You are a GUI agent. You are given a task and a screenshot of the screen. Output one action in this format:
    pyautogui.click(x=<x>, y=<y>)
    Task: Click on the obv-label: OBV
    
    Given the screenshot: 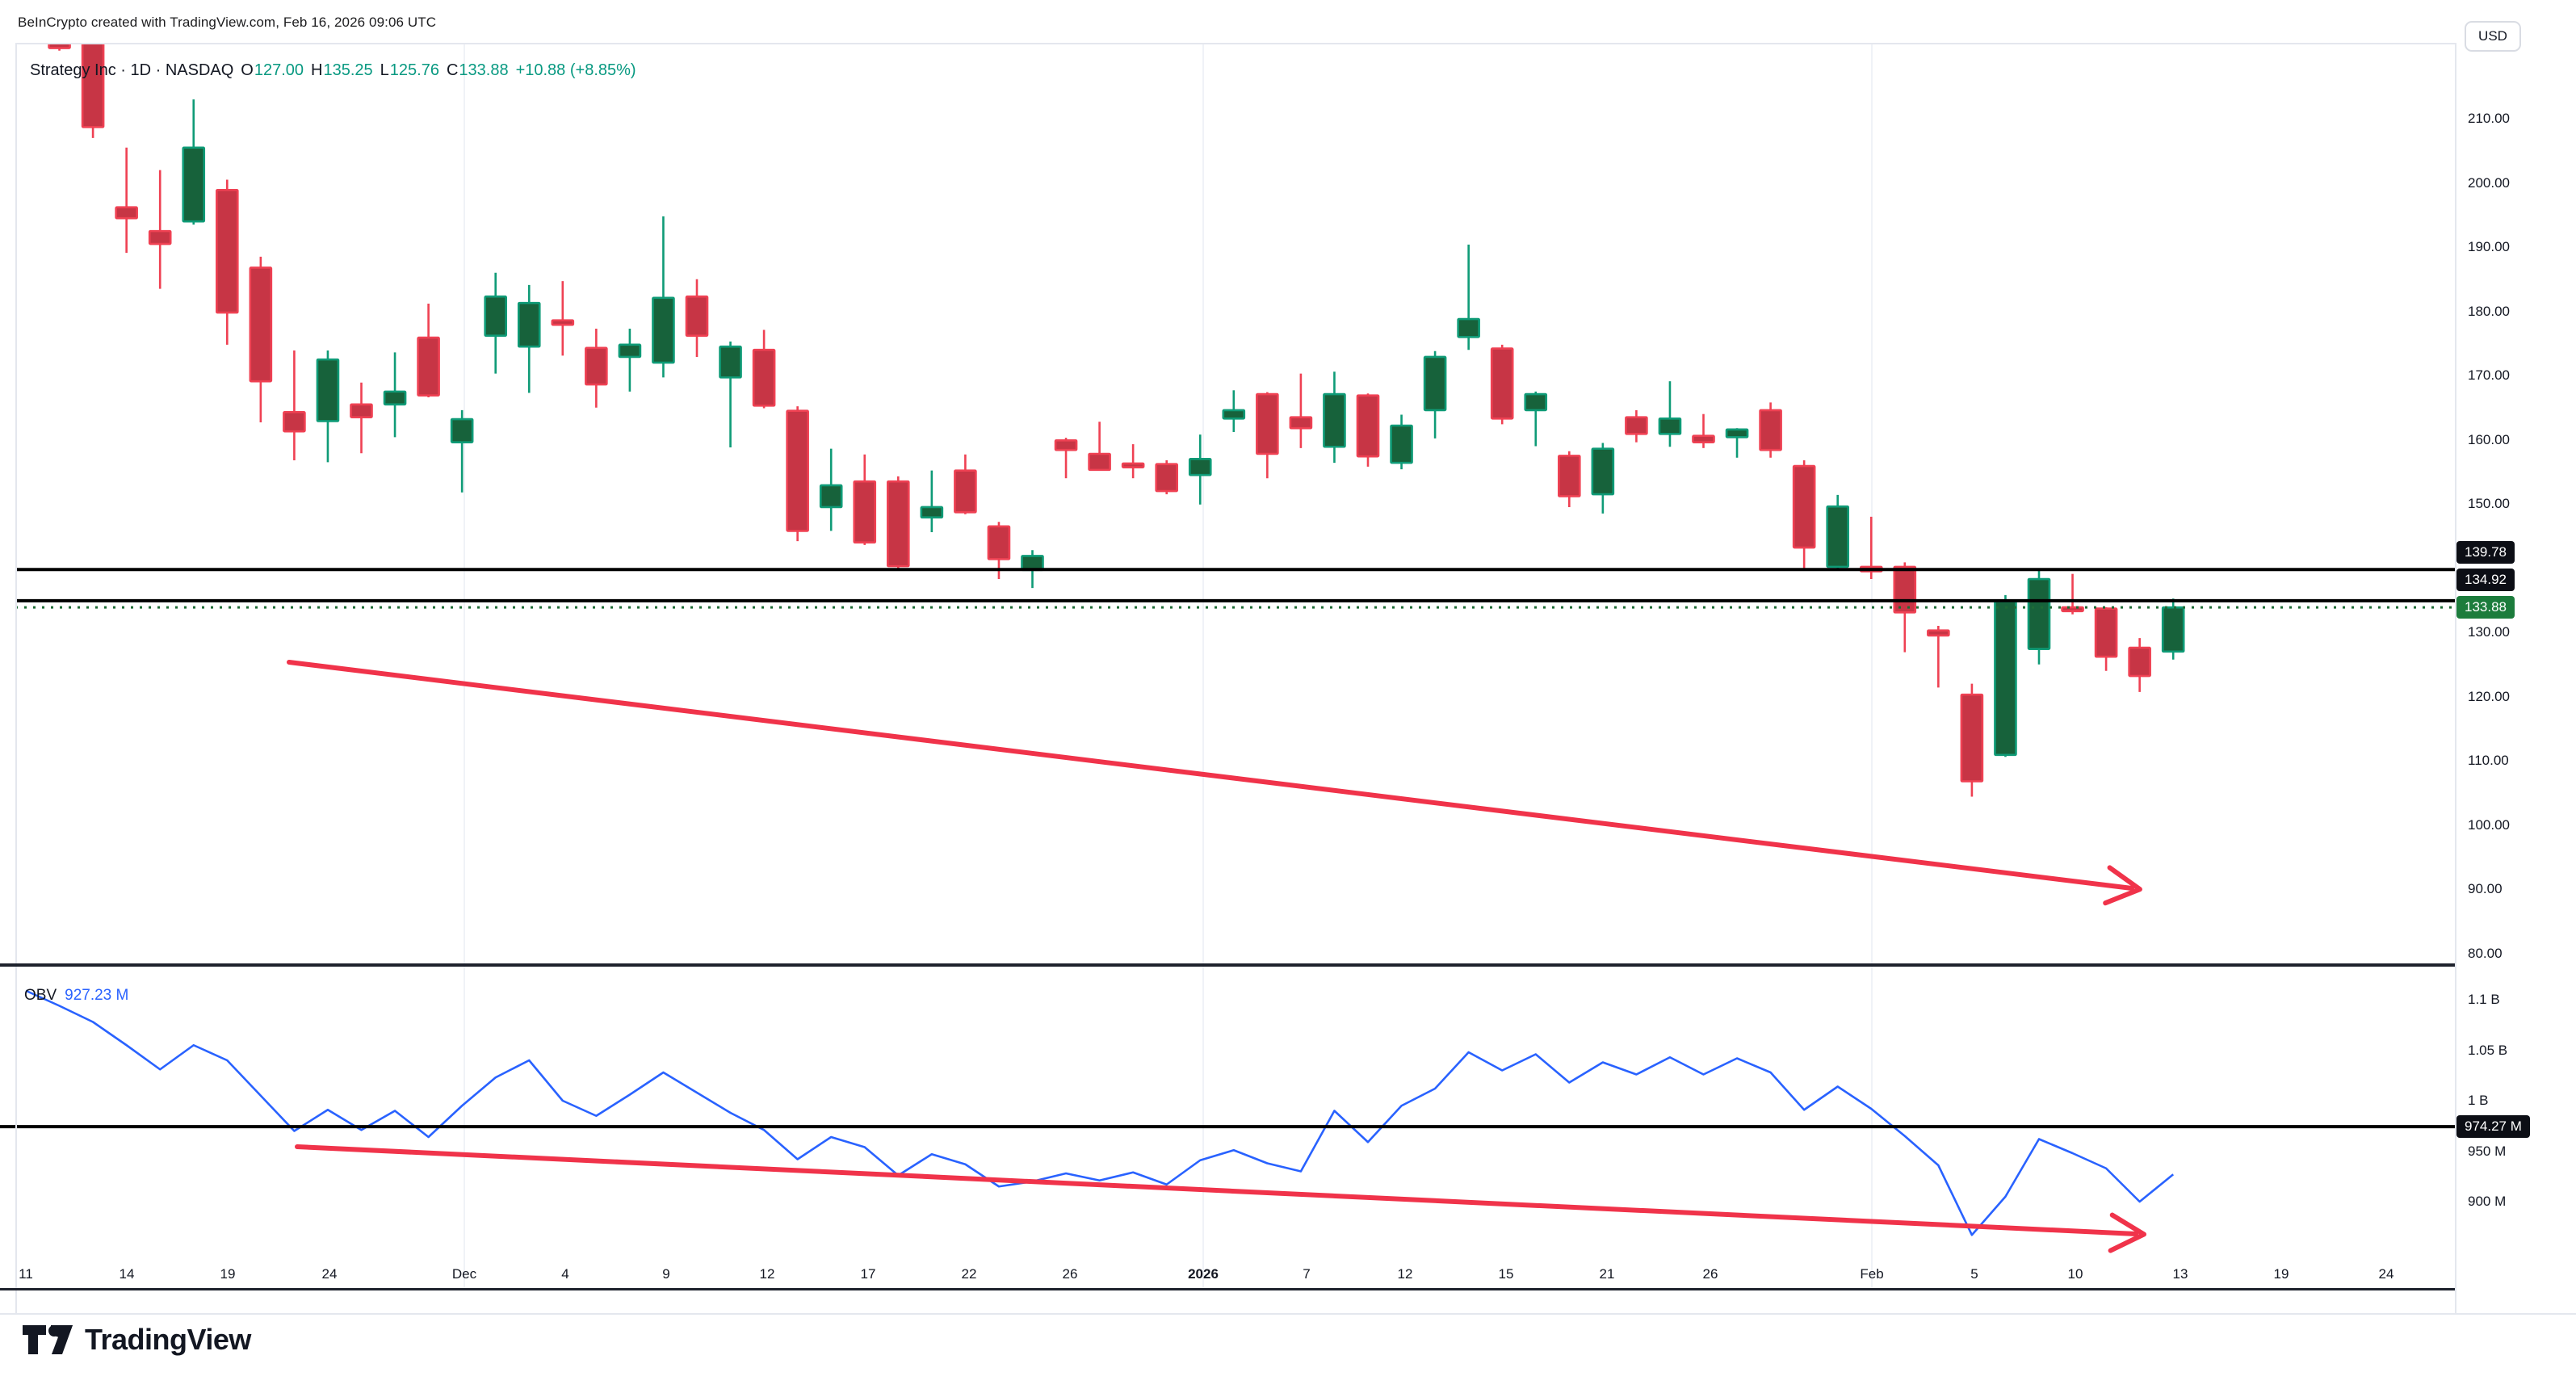 What is the action you would take?
    pyautogui.click(x=40, y=996)
    